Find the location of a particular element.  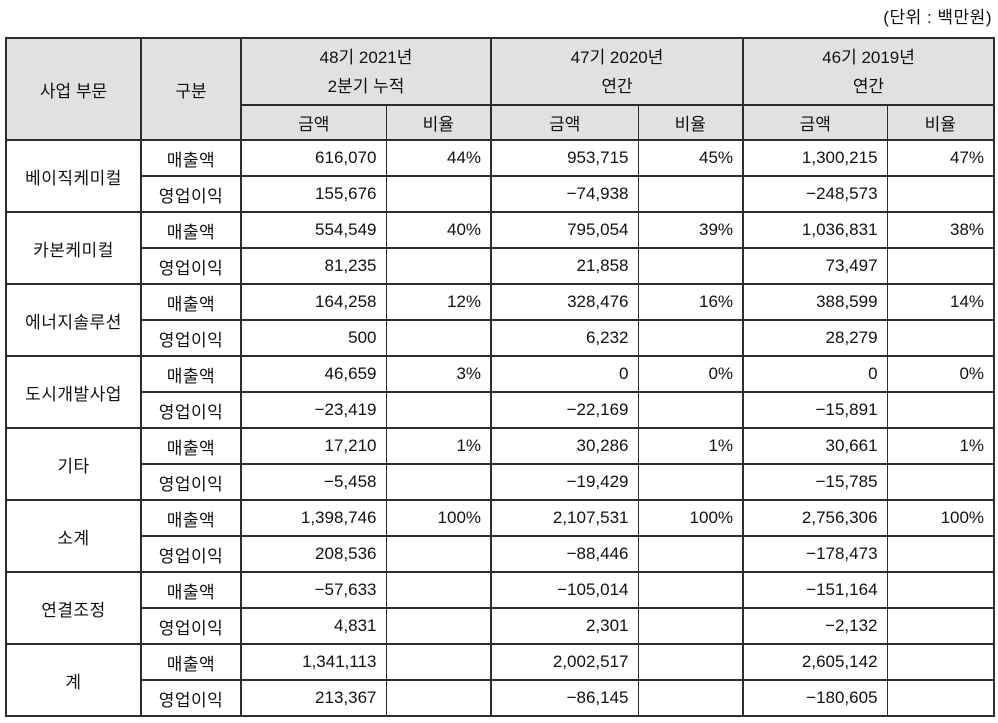

table-row: 영업이익 −5,458 −19,429 −15,785 is located at coordinates (500, 482).